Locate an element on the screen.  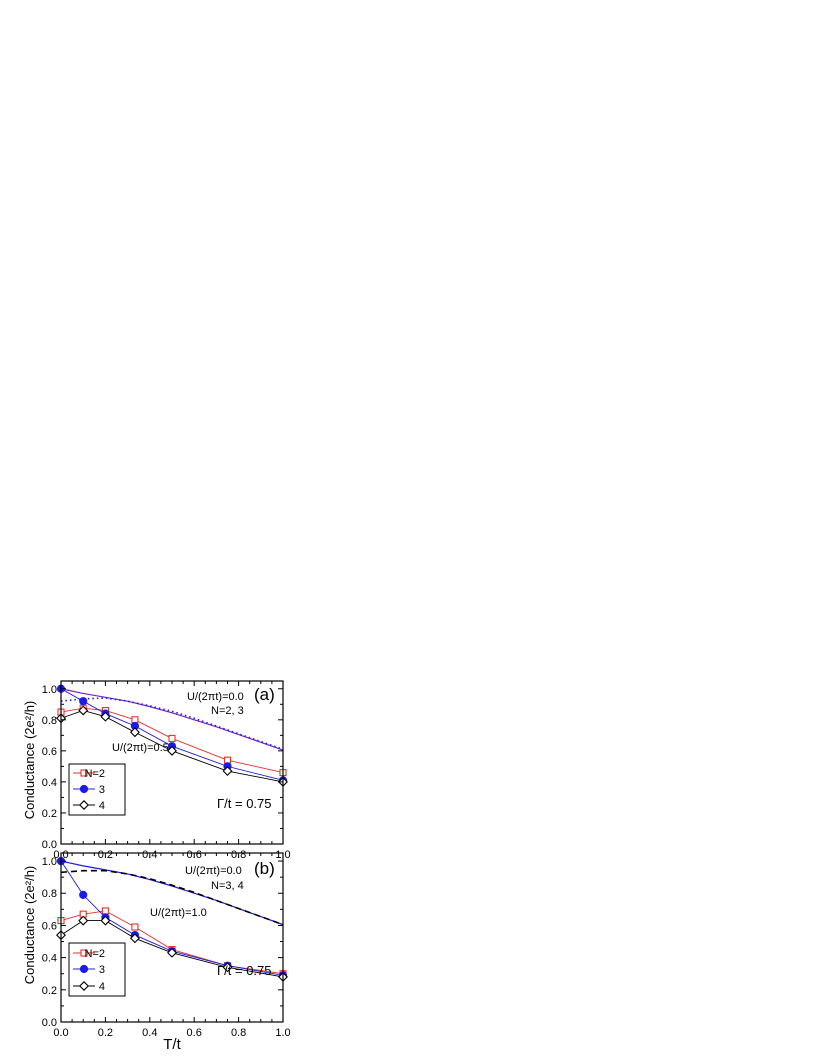
x-tick-label: 0.0 is located at coordinates (60, 1033).